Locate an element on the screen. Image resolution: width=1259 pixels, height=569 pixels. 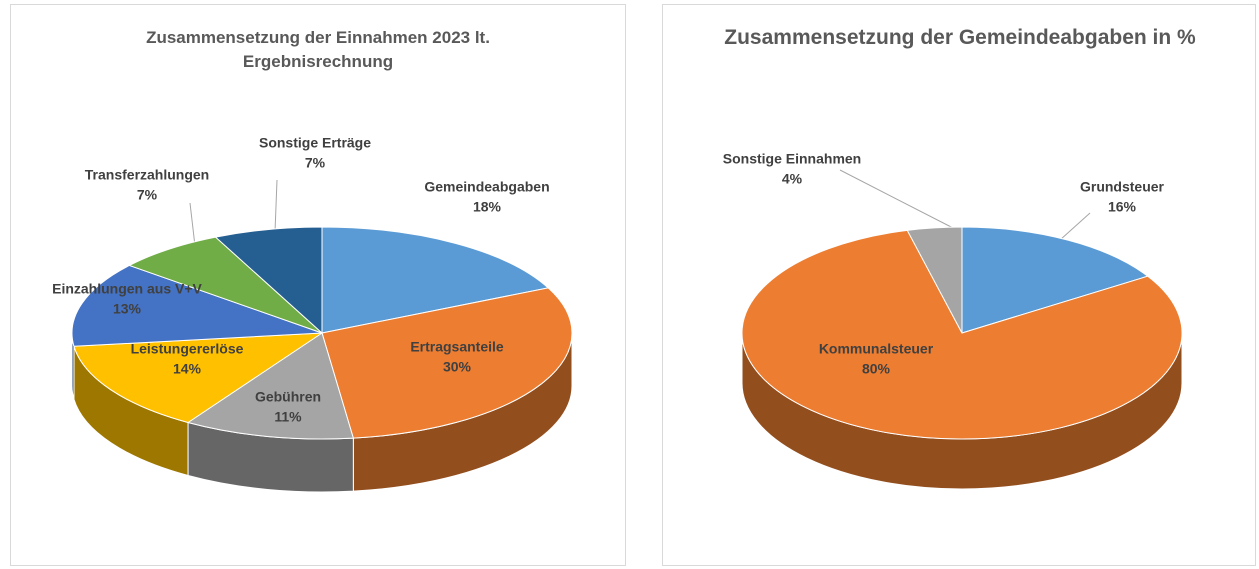
slice-label: Grundsteuer is located at coordinates (1122, 187).